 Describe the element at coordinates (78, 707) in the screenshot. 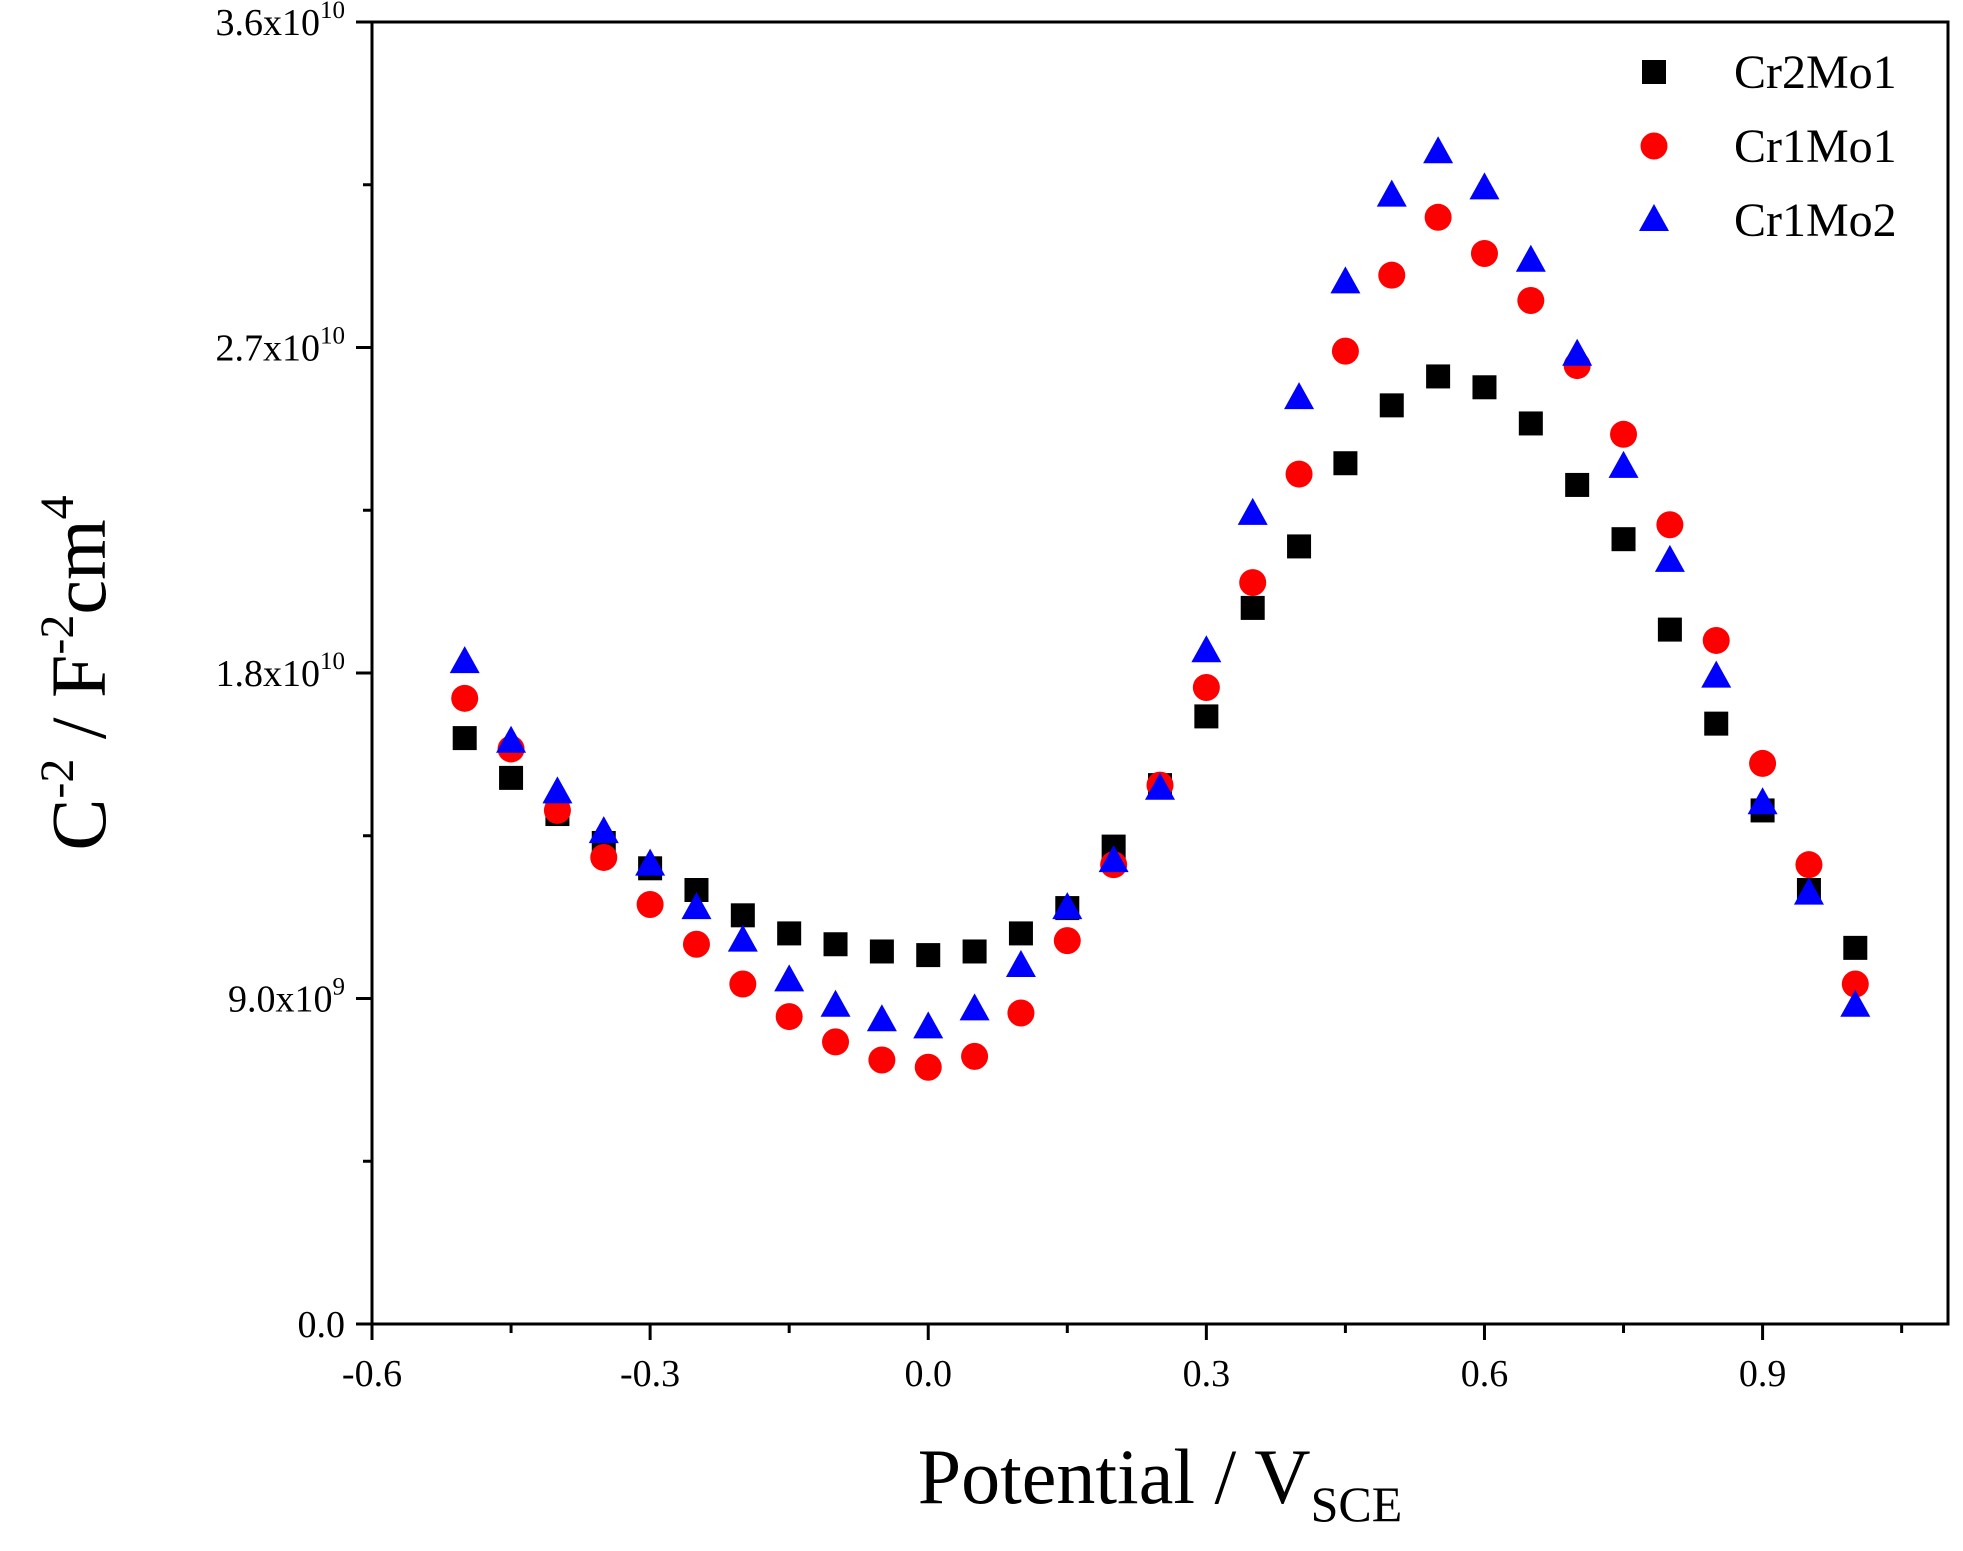

I see `y-axis-title-mid: / F` at that location.